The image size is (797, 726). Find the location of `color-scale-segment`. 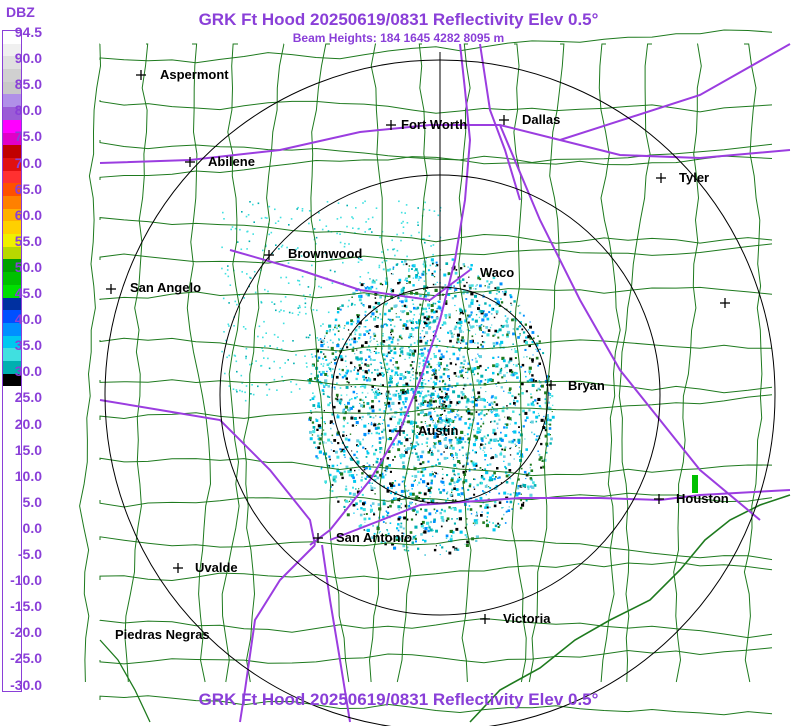

color-scale-segment is located at coordinates (12, 215).